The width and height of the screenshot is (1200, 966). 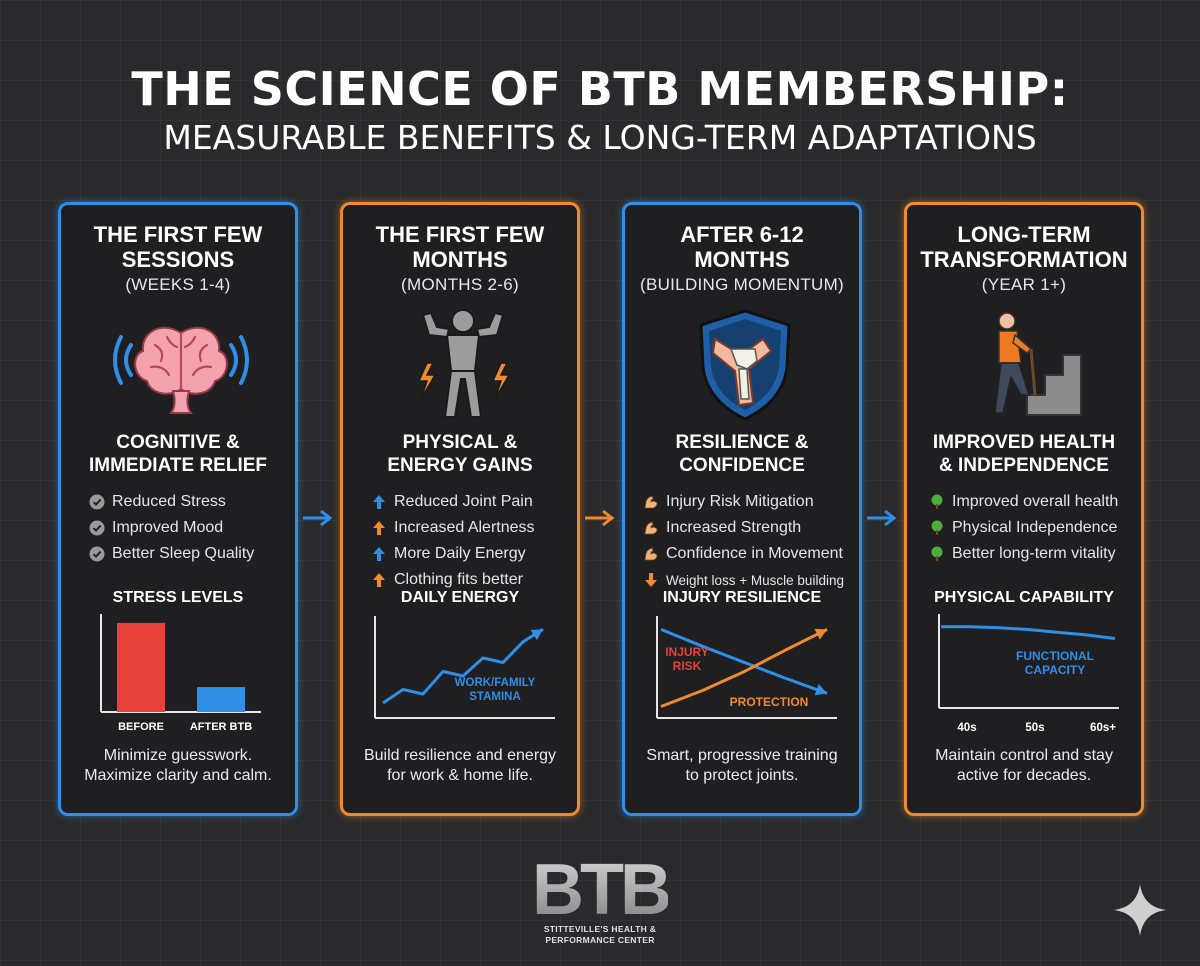 What do you see at coordinates (1024, 454) in the screenshot?
I see `card-section-title: IMPROVED HEALTH & INDEPENDENCE` at bounding box center [1024, 454].